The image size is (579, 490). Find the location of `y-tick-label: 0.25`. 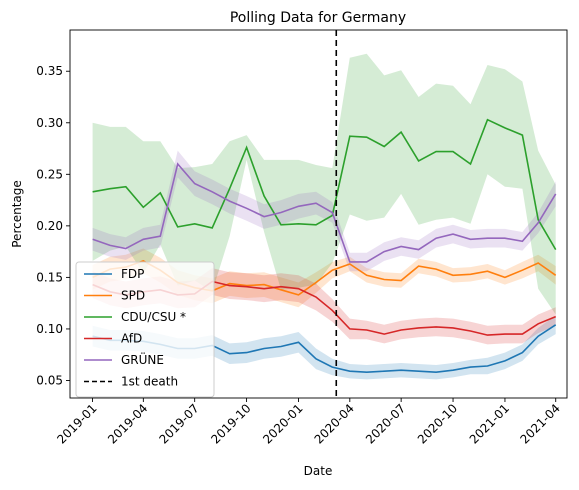

y-tick-label: 0.25 is located at coordinates (49, 174).